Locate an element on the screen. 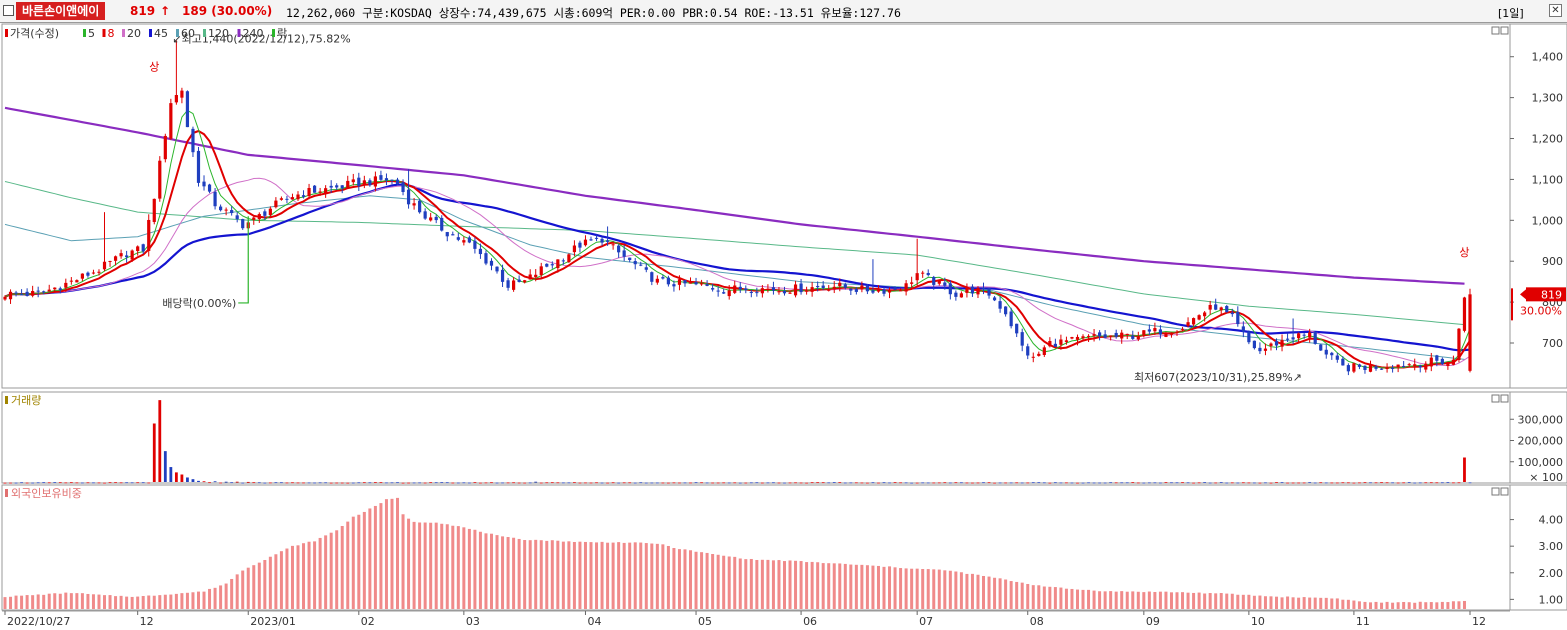  volume-legend-label: 거래량 is located at coordinates (26, 400).